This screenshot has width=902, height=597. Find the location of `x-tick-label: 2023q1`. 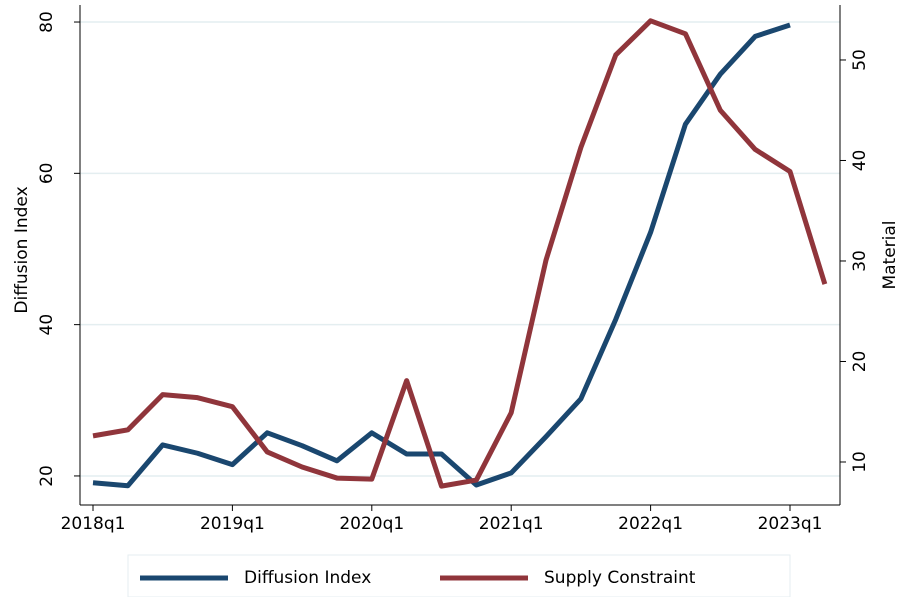

x-tick-label: 2023q1 is located at coordinates (790, 524).